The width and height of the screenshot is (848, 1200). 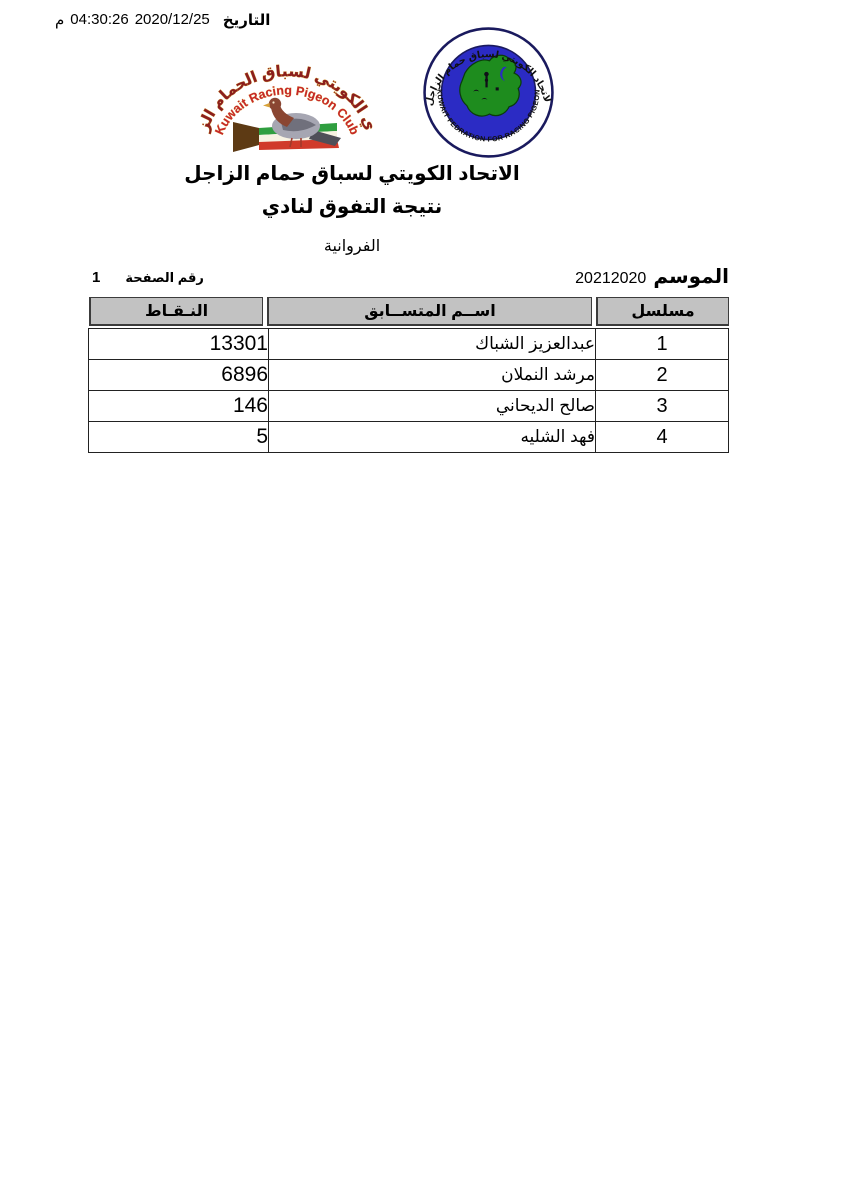 What do you see at coordinates (132, 20) in the screenshot?
I see `date-value: م 04:30:26 2020/12/25` at bounding box center [132, 20].